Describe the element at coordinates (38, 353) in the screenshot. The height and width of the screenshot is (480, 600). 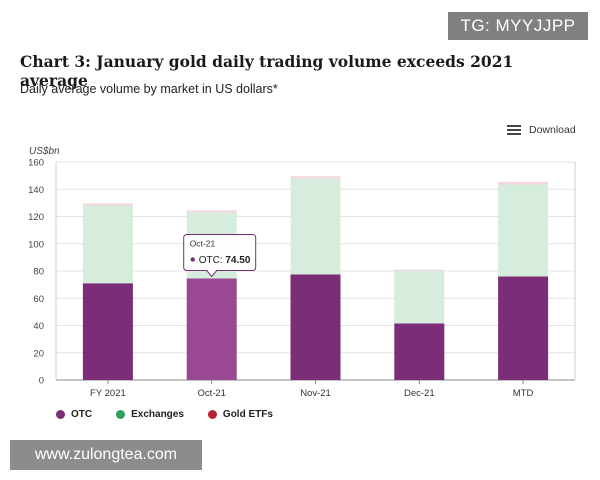
I see `y-tick-label: 20` at that location.